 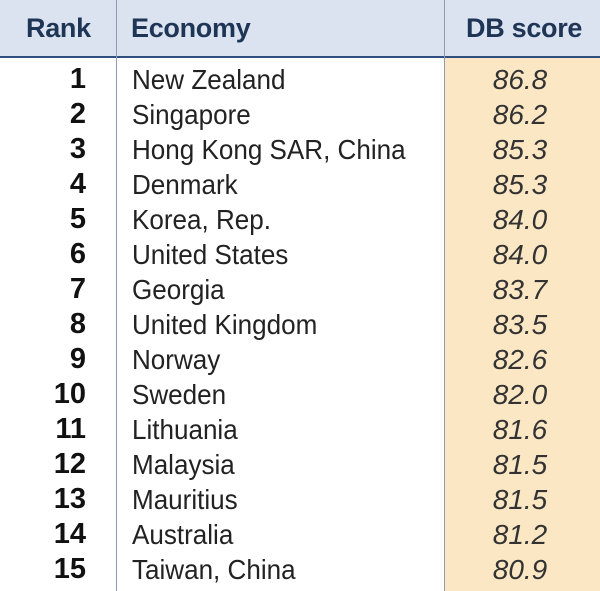 What do you see at coordinates (300, 499) in the screenshot?
I see `table-row: 13 Mauritius 81.5` at bounding box center [300, 499].